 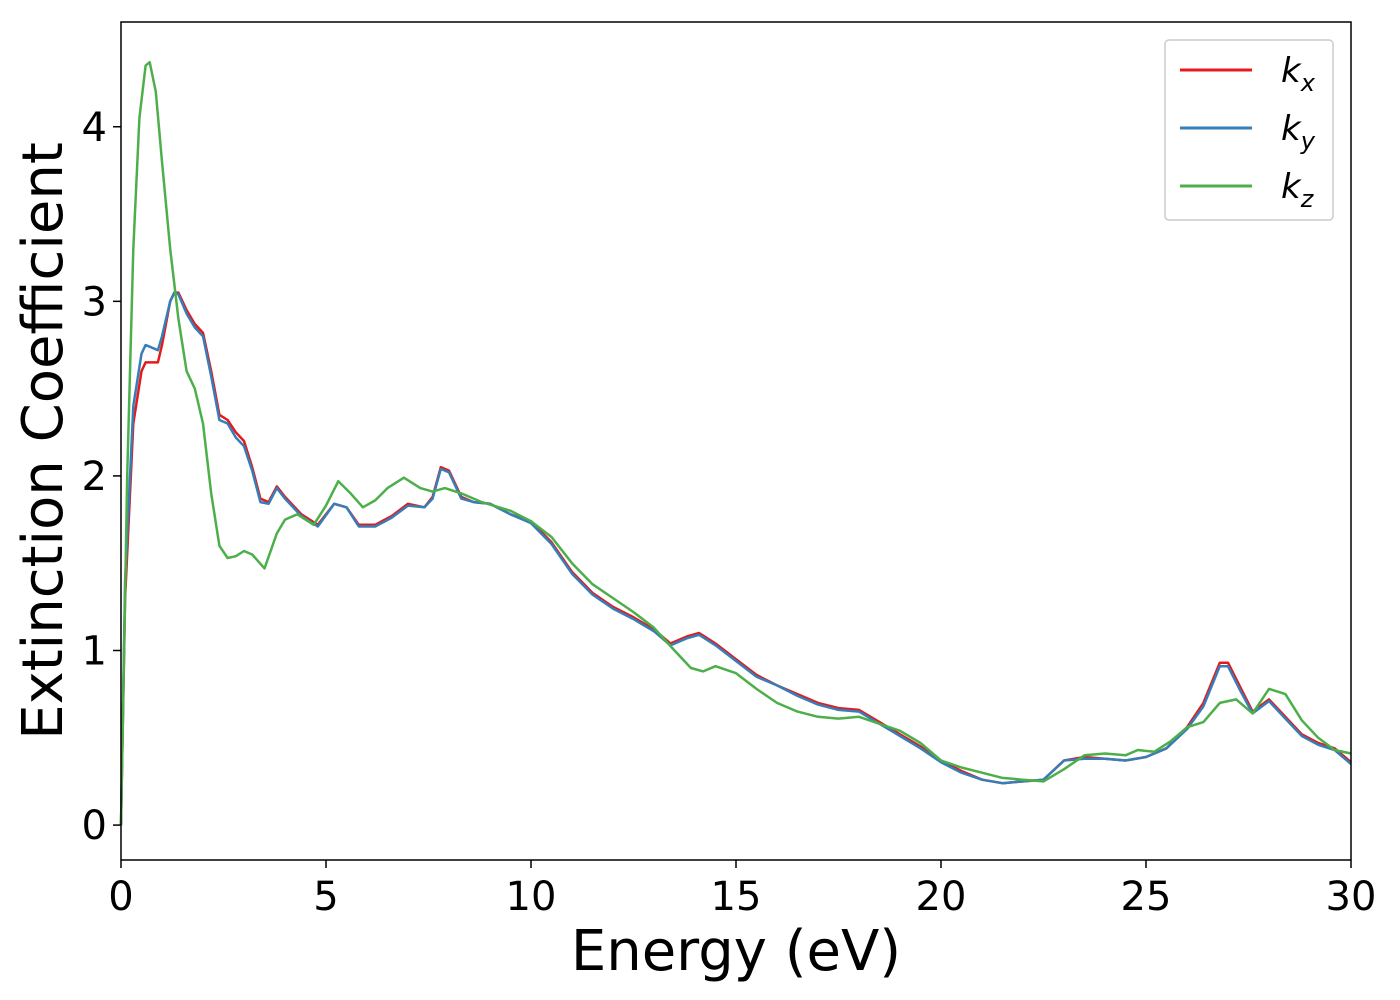 I want to click on legend: kx ky kz, so click(x=1249, y=130).